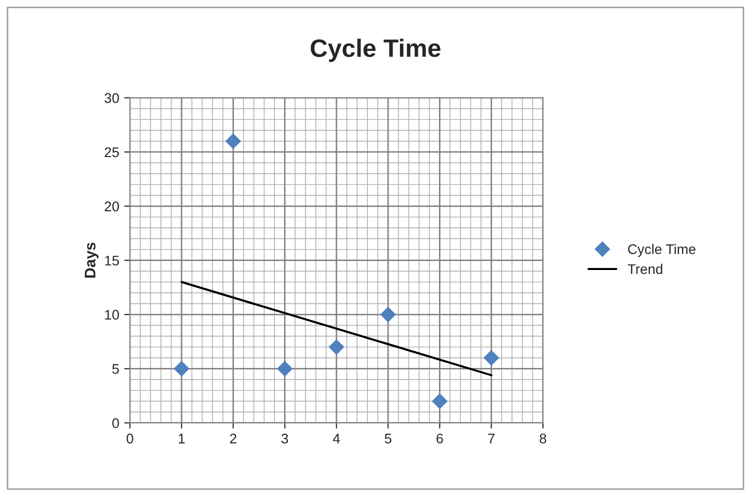 The height and width of the screenshot is (494, 751). What do you see at coordinates (112, 315) in the screenshot?
I see `y-tick-label: 10` at bounding box center [112, 315].